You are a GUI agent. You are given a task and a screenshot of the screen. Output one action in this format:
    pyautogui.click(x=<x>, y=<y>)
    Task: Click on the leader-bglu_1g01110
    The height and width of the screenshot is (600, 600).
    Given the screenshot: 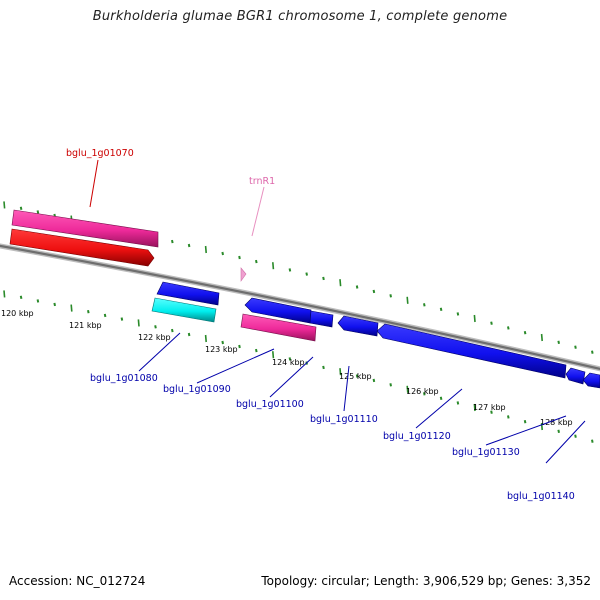 What is the action you would take?
    pyautogui.click(x=346, y=388)
    